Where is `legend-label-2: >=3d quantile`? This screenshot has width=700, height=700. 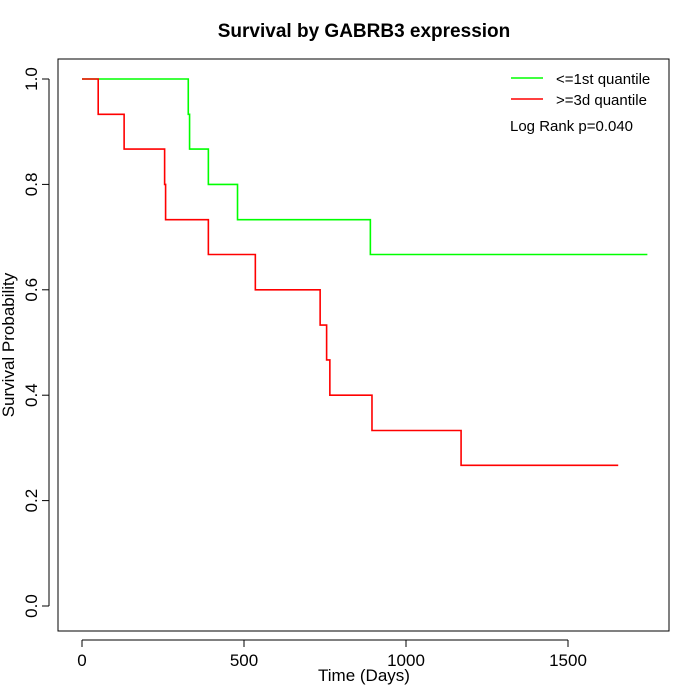
legend-label-2: >=3d quantile is located at coordinates (601, 100).